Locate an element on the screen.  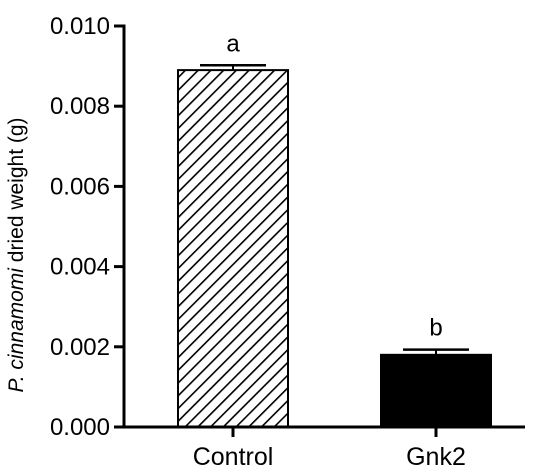
y-tick-label: 0.002 is located at coordinates (80, 347).